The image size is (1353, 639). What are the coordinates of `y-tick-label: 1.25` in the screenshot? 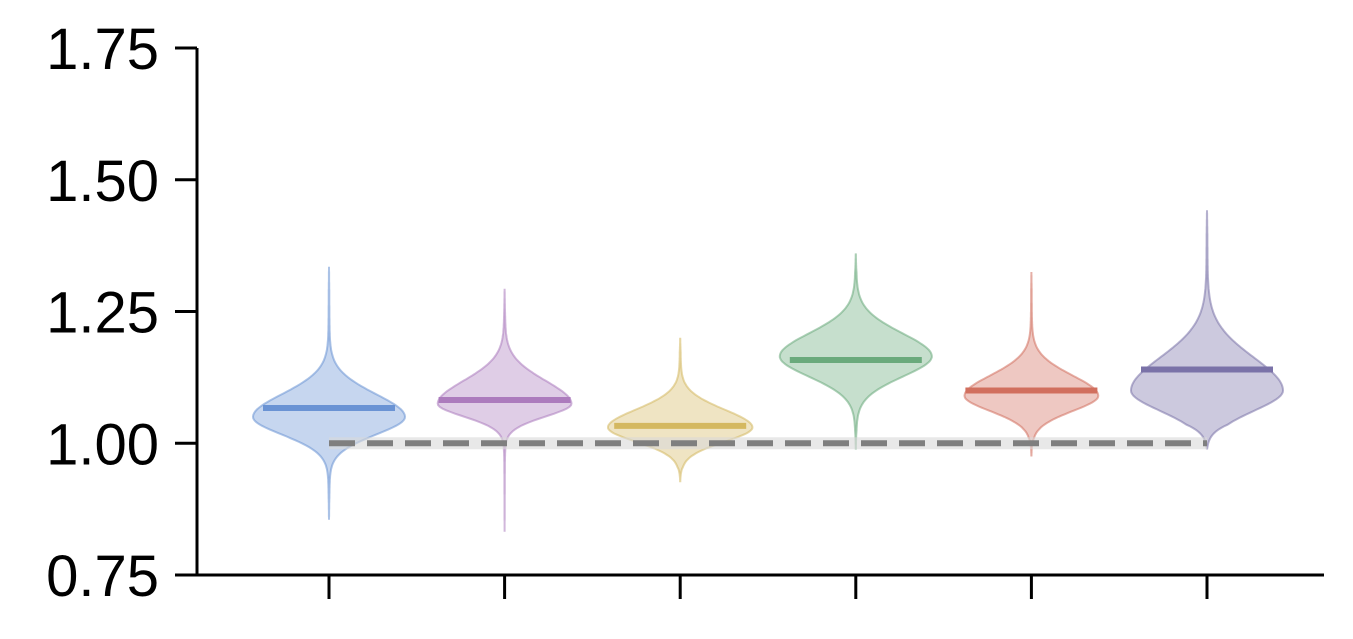 It's located at (102, 313).